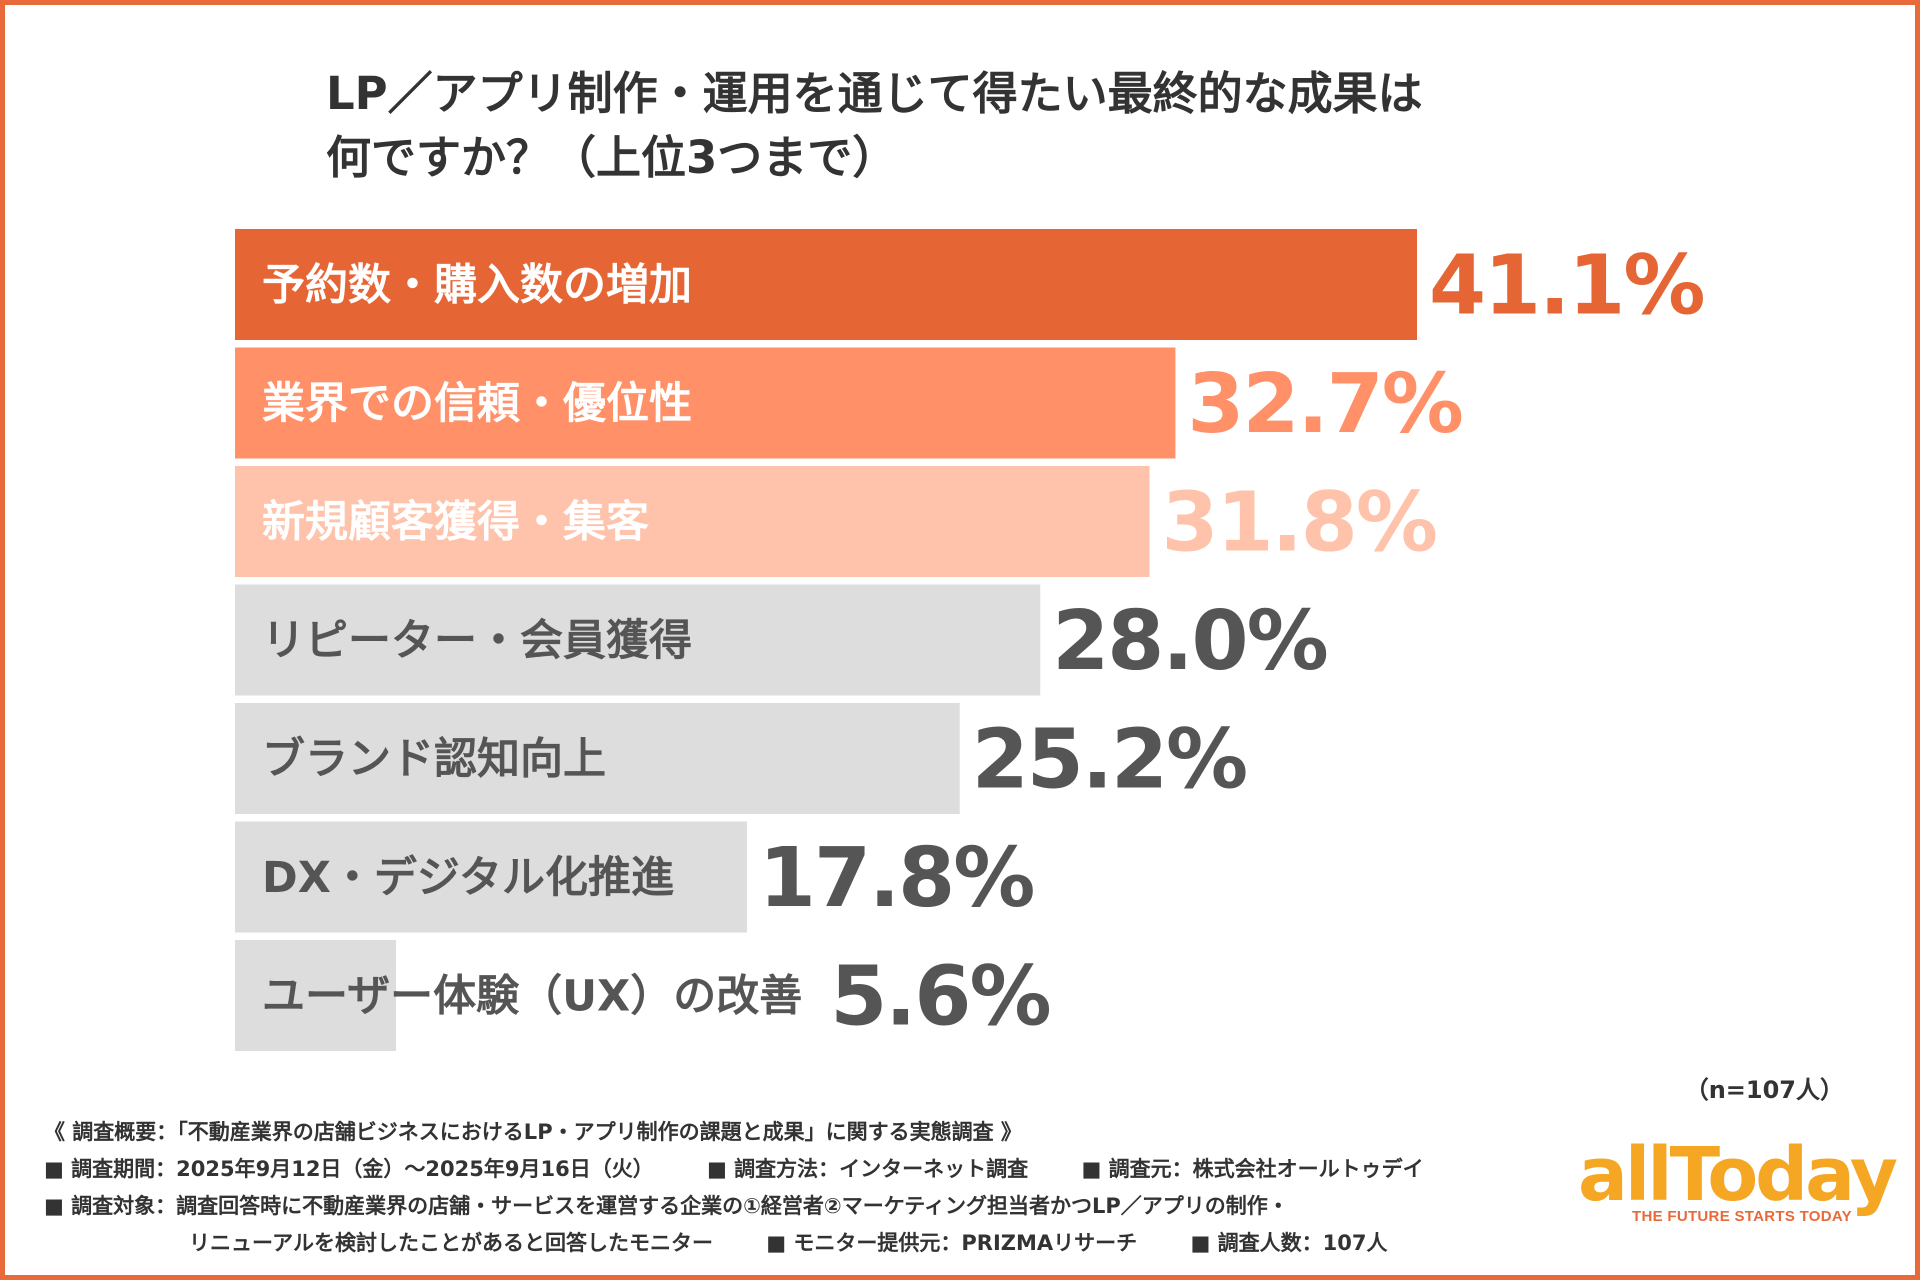 The image size is (1920, 1280). Describe the element at coordinates (952, 1243) in the screenshot. I see `survey-provider: ■ モニター提供元：PRIZMAリサーチ` at that location.